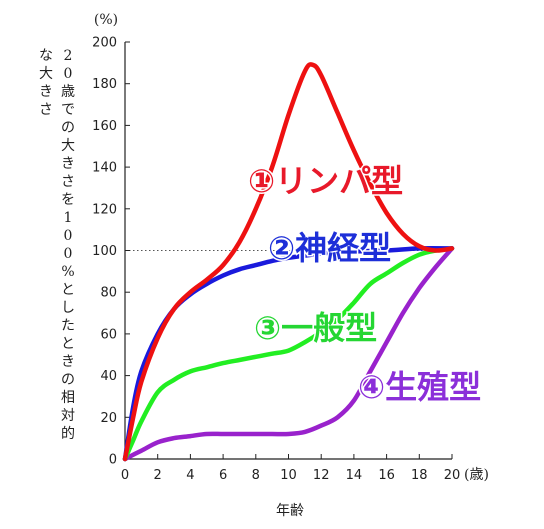 Image resolution: width=544 pixels, height=529 pixels. I want to click on x-tick-label: 16, so click(386, 475).